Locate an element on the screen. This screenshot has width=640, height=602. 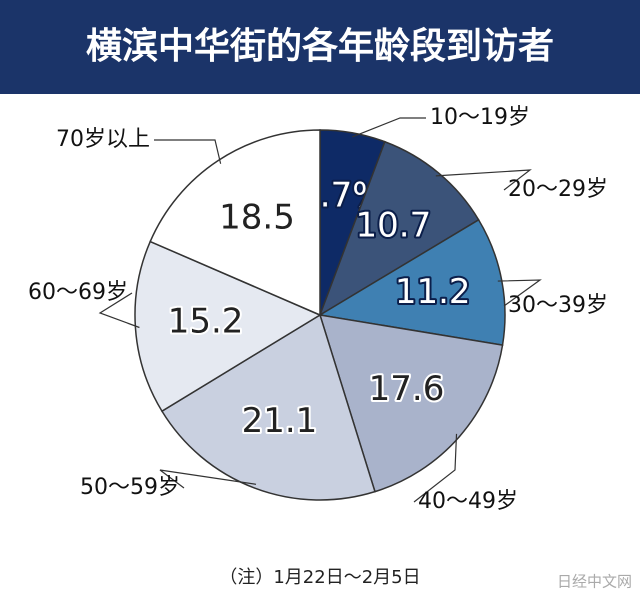
category-label: 10～19岁 is located at coordinates (480, 117).